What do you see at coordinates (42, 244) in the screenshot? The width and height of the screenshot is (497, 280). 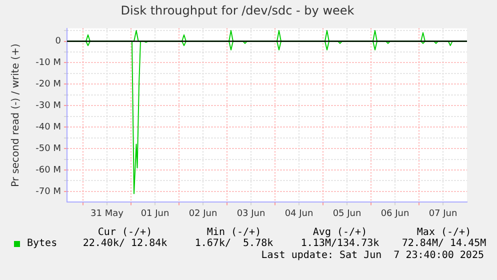 I see `legend-label: Bytes` at bounding box center [42, 244].